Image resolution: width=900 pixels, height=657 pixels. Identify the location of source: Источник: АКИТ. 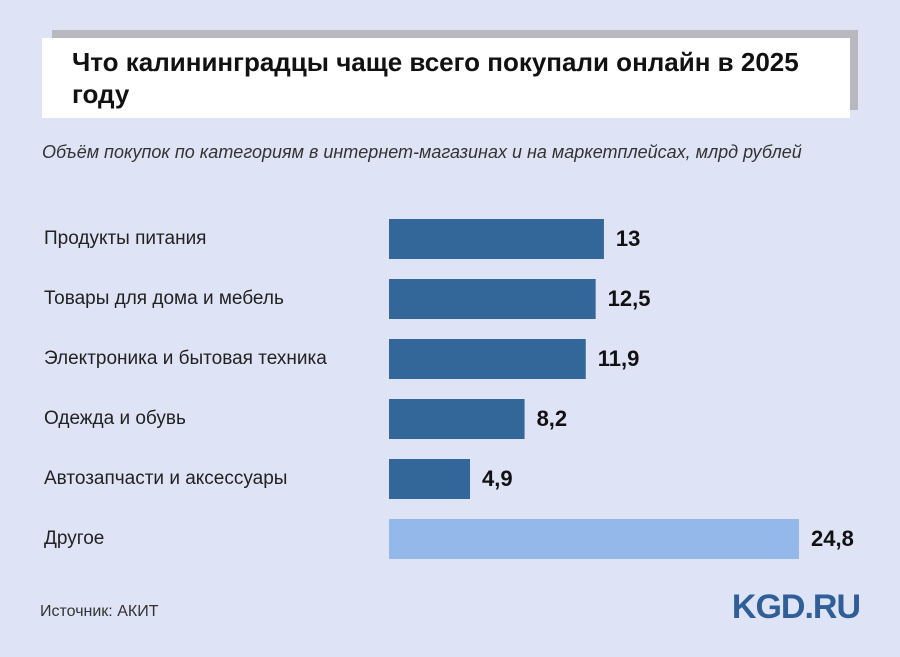
(99, 611).